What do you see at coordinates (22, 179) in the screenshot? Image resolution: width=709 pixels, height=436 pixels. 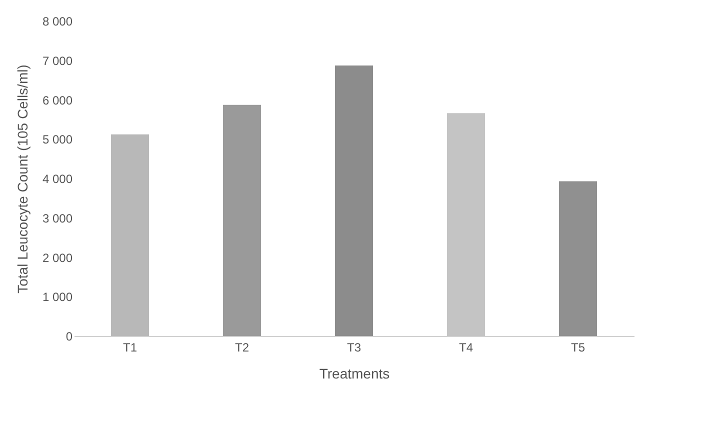 I see `y-axis-title: Total Leucocyte Count (105 Cells/ml)` at bounding box center [22, 179].